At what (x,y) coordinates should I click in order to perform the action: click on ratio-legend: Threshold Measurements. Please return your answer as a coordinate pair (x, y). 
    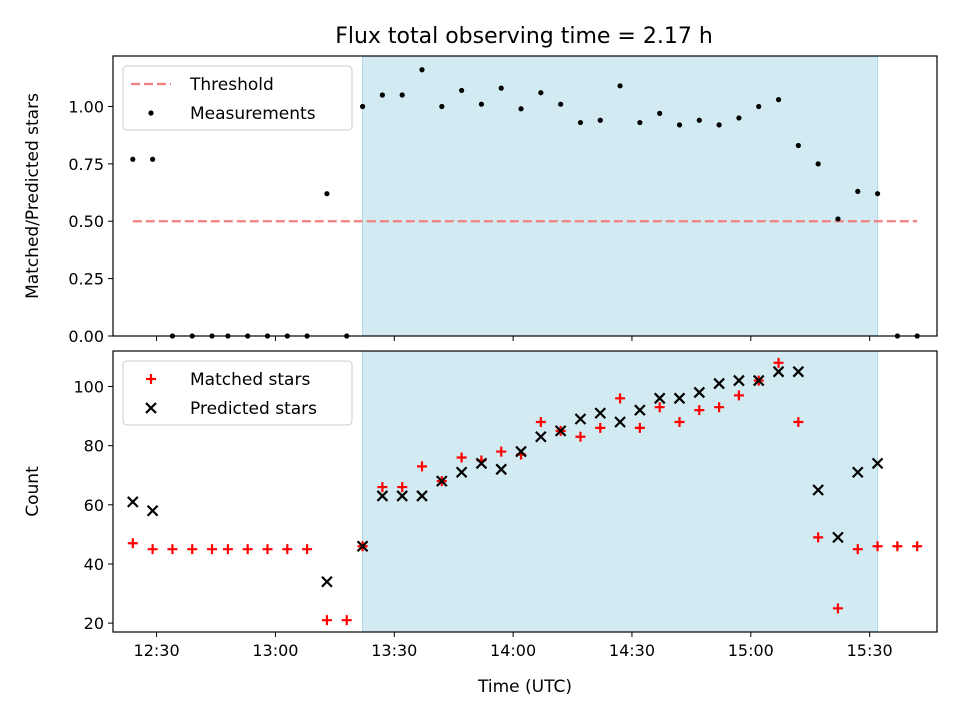
    Looking at the image, I should click on (237, 98).